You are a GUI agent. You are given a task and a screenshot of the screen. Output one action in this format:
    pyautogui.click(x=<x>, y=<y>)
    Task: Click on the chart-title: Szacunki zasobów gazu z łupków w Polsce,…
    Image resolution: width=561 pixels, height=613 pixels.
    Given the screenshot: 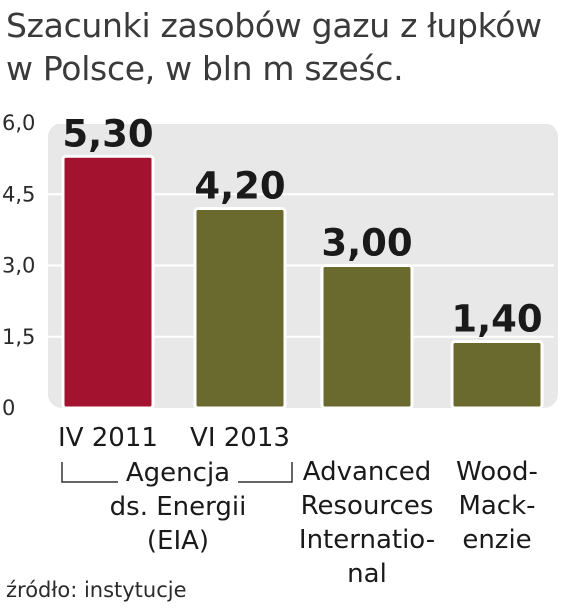 What is the action you would take?
    pyautogui.click(x=281, y=47)
    